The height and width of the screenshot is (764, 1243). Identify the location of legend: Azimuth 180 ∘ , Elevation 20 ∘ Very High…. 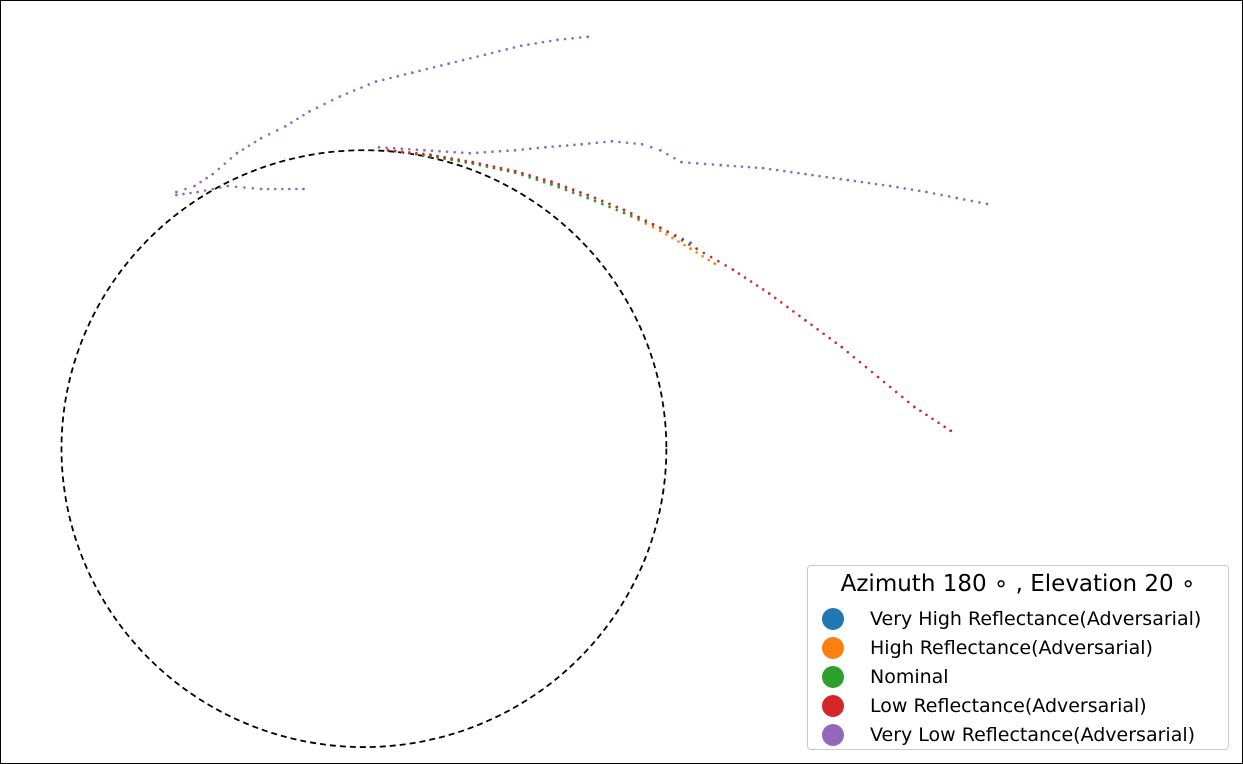
(1018, 657).